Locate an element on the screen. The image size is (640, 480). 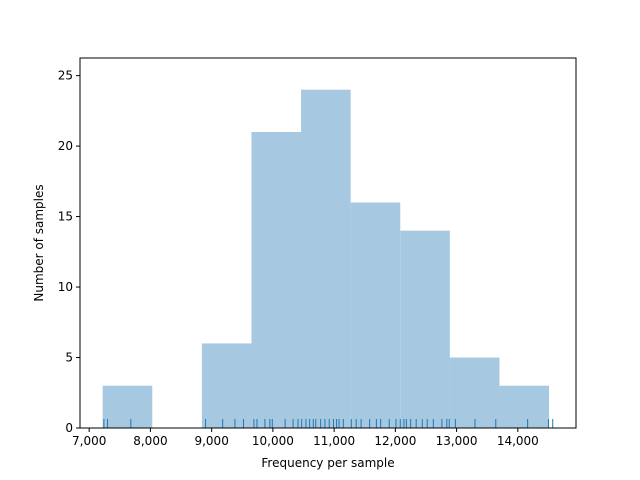
x-tick-label-4: 10,000 is located at coordinates (273, 441).